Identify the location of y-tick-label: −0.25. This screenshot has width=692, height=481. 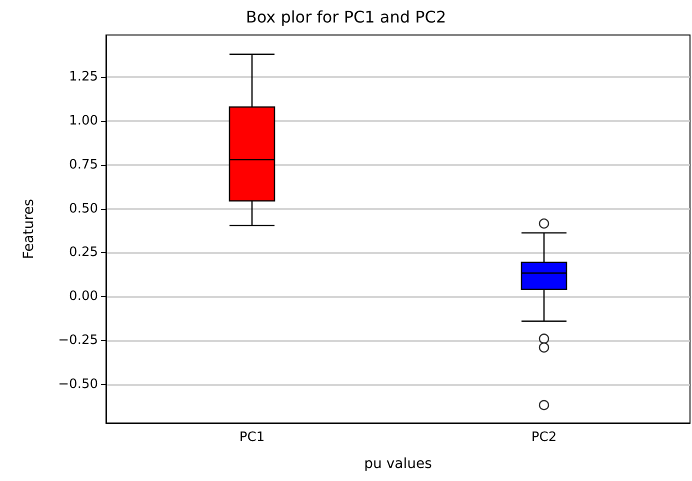
(78, 340).